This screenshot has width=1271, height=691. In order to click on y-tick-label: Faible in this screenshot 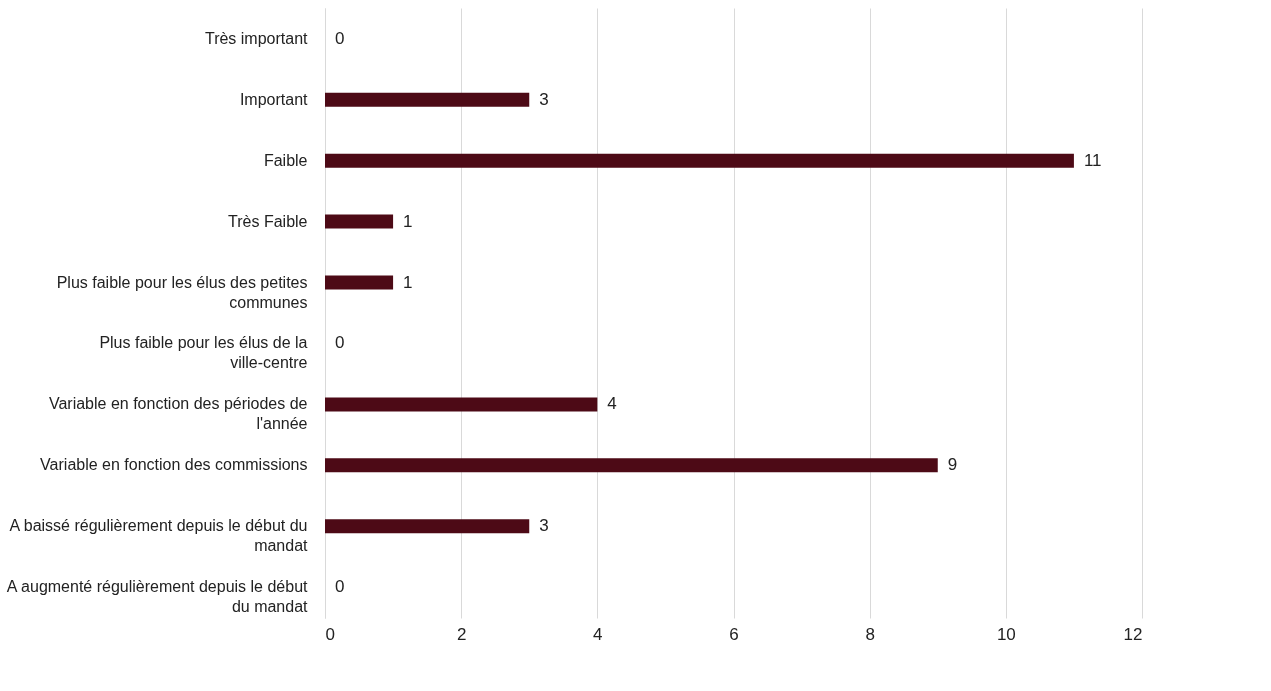, I will do `click(285, 160)`.